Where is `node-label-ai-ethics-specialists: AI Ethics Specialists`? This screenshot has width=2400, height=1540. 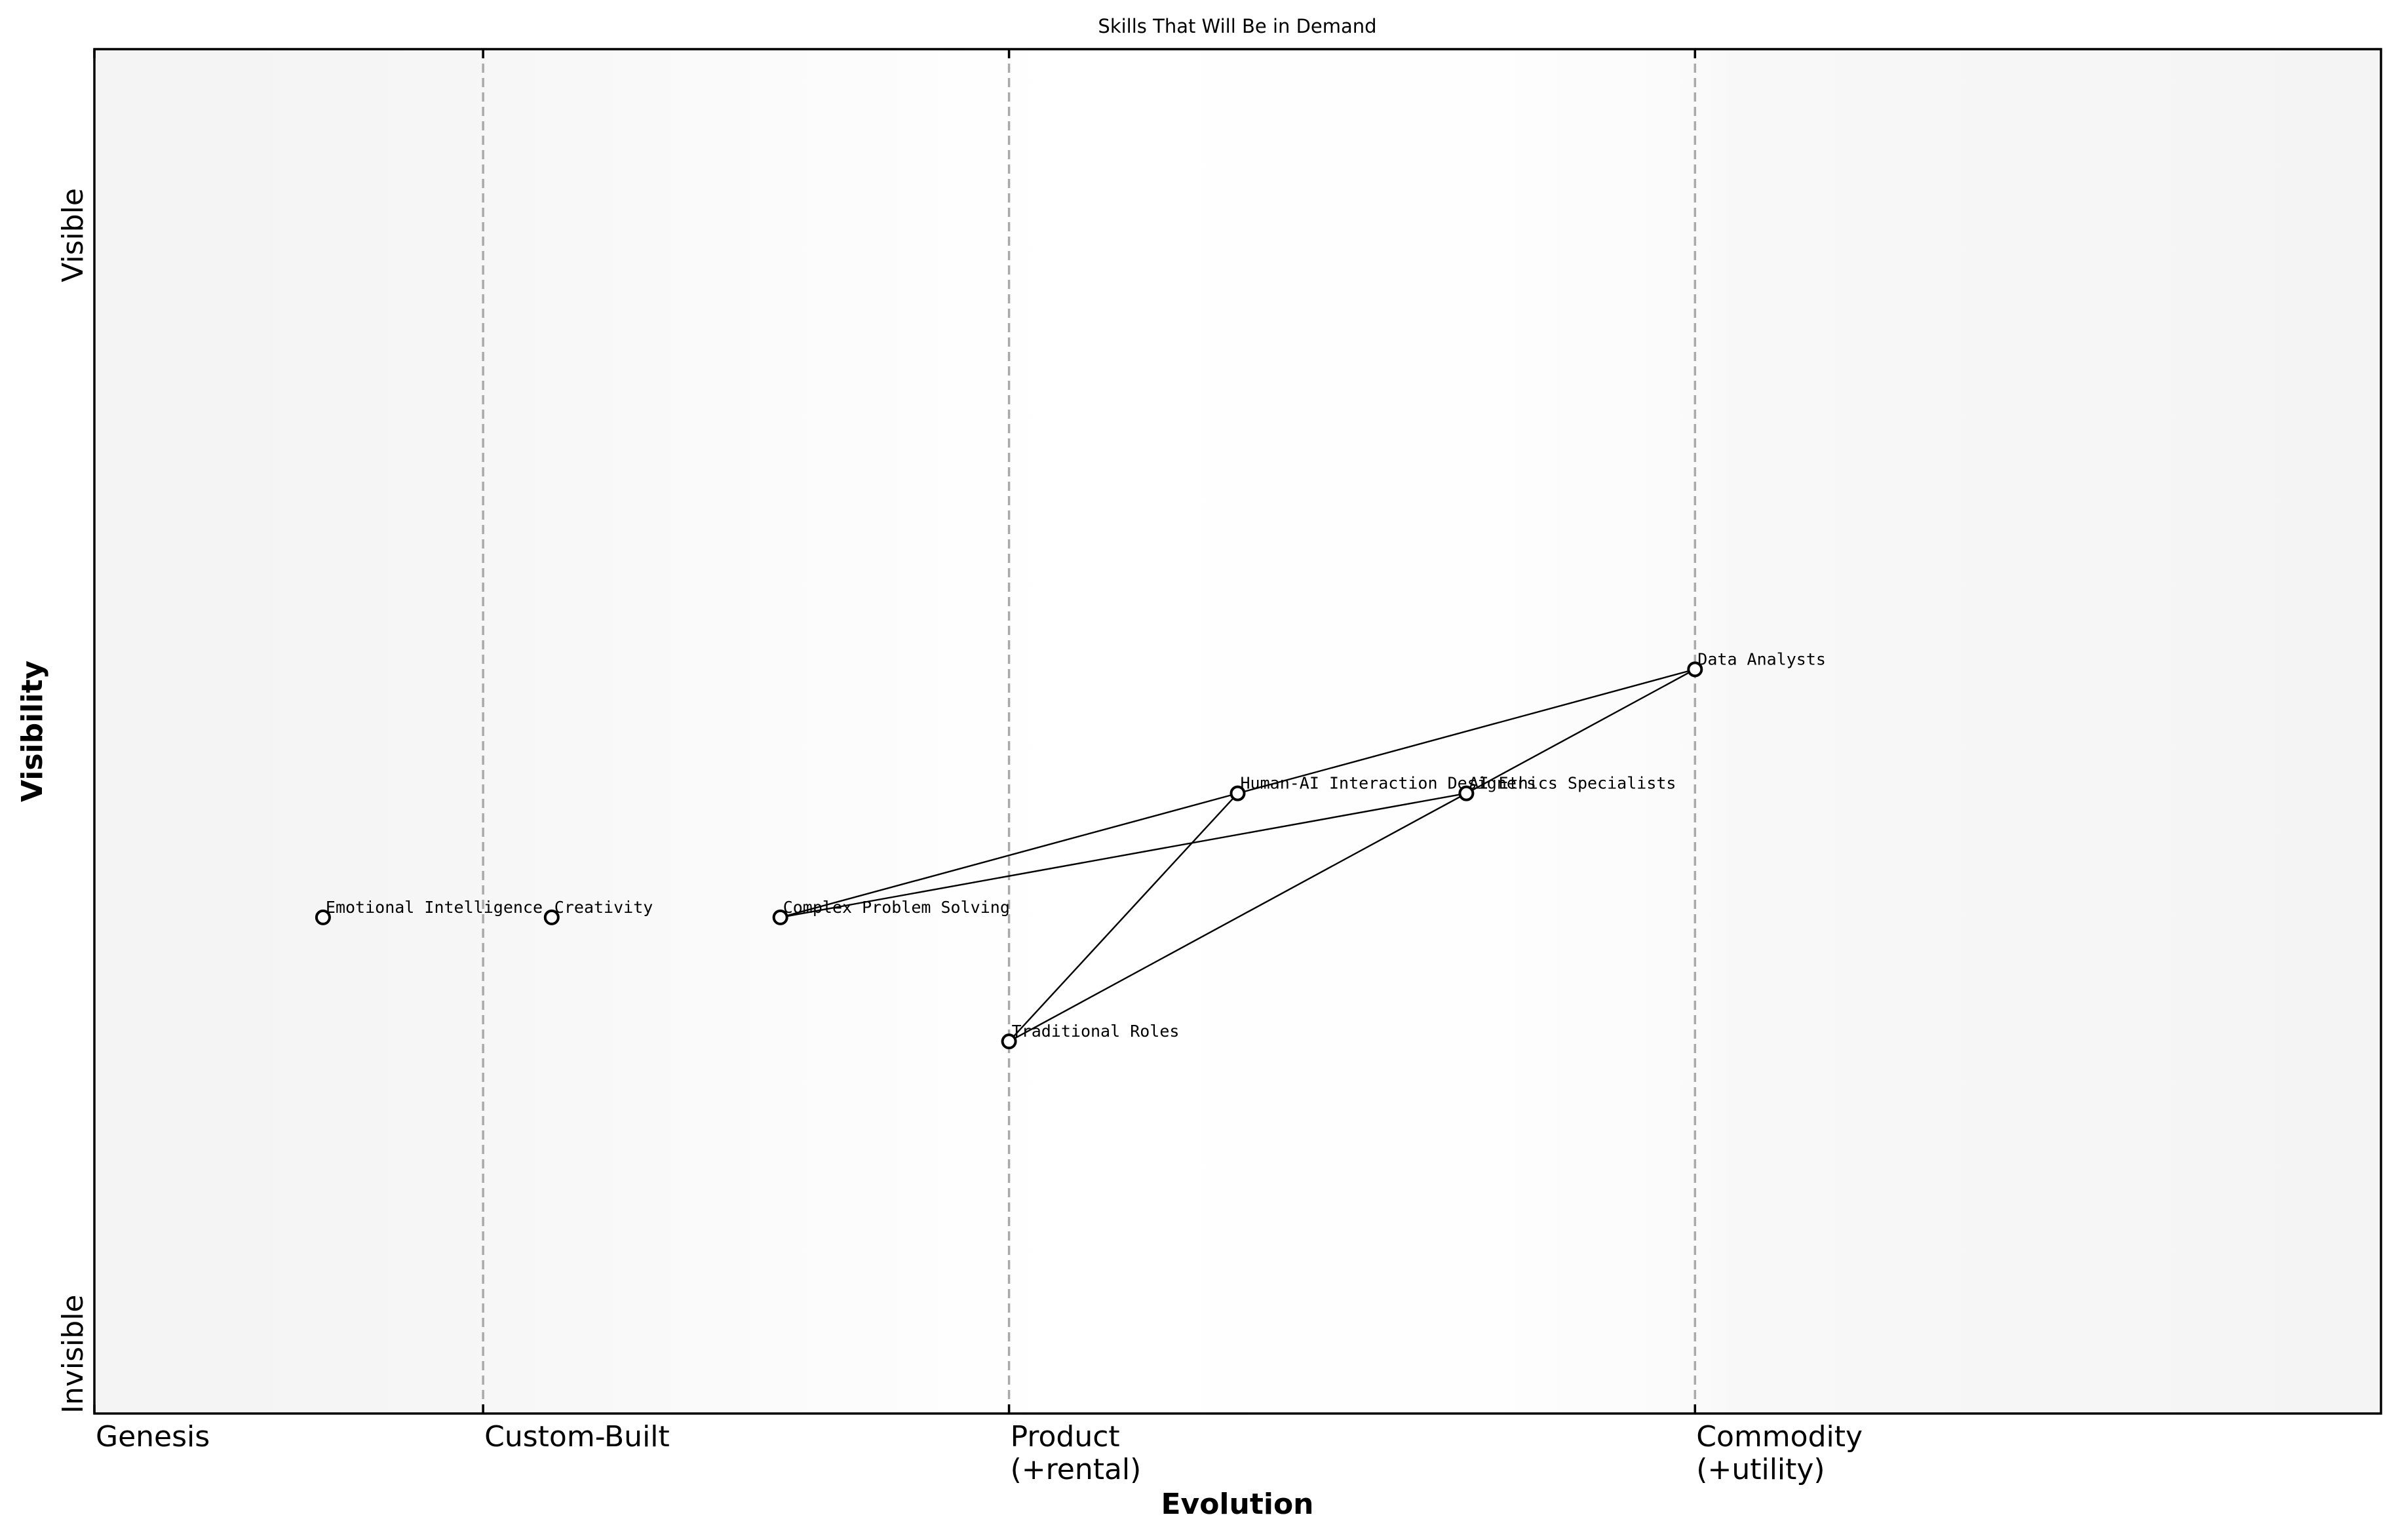 node-label-ai-ethics-specialists: AI Ethics Specialists is located at coordinates (1572, 783).